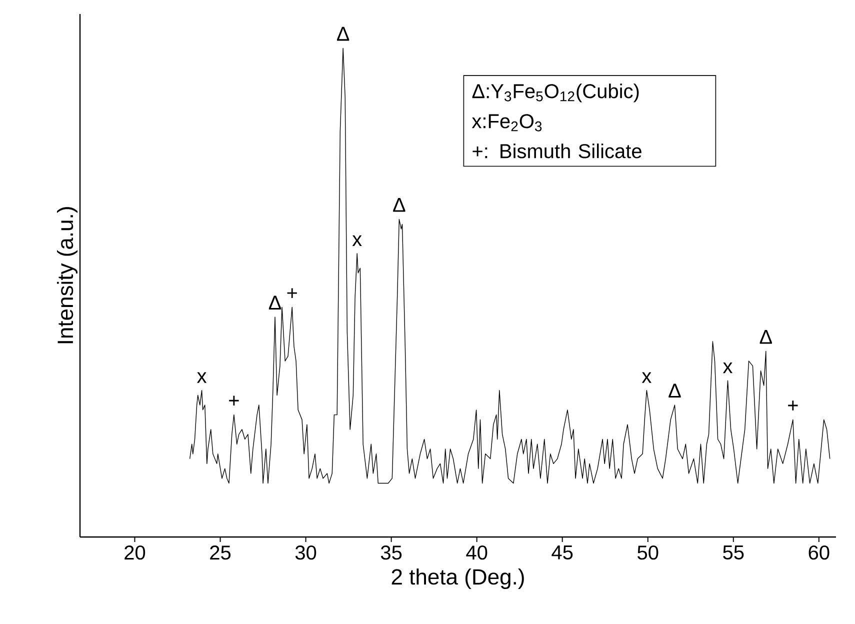  I want to click on y-axis-title: Intensity (a.u.), so click(67, 275).